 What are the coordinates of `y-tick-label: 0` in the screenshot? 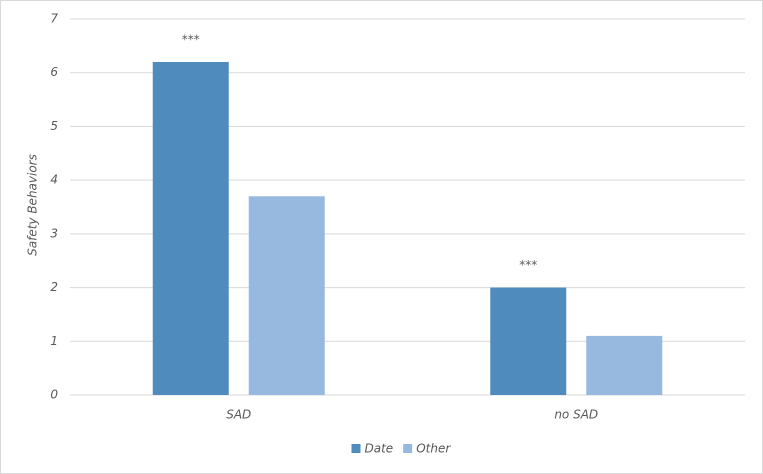 It's located at (54, 395).